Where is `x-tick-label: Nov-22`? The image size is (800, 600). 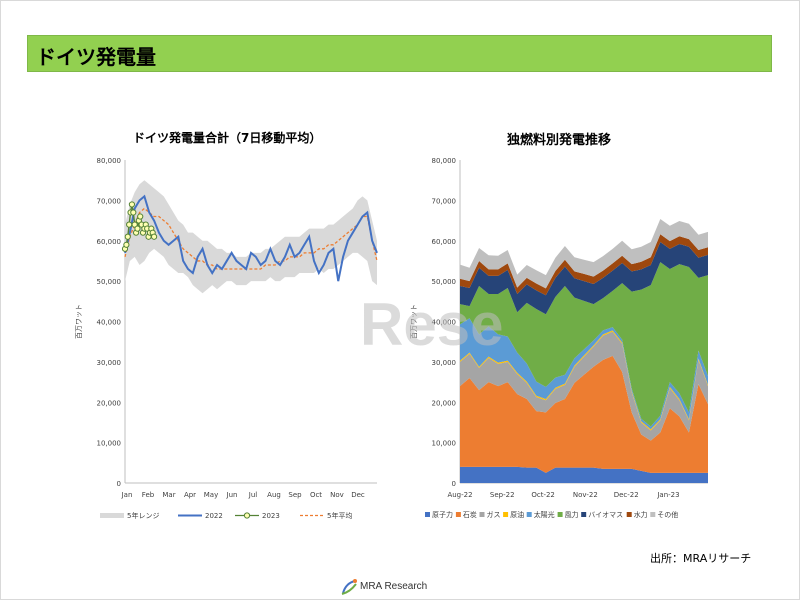 x-tick-label: Nov-22 is located at coordinates (585, 495).